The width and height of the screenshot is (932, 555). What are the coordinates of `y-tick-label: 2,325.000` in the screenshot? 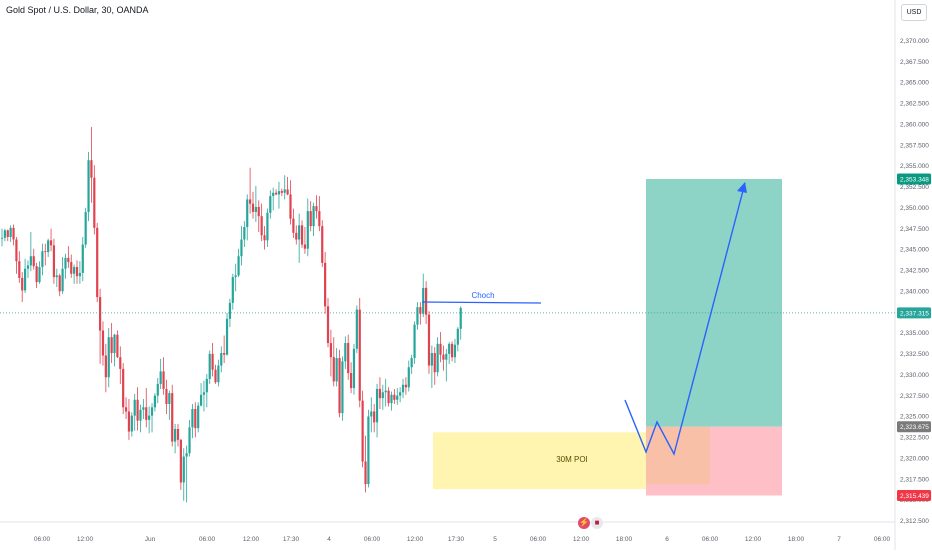 It's located at (914, 417).